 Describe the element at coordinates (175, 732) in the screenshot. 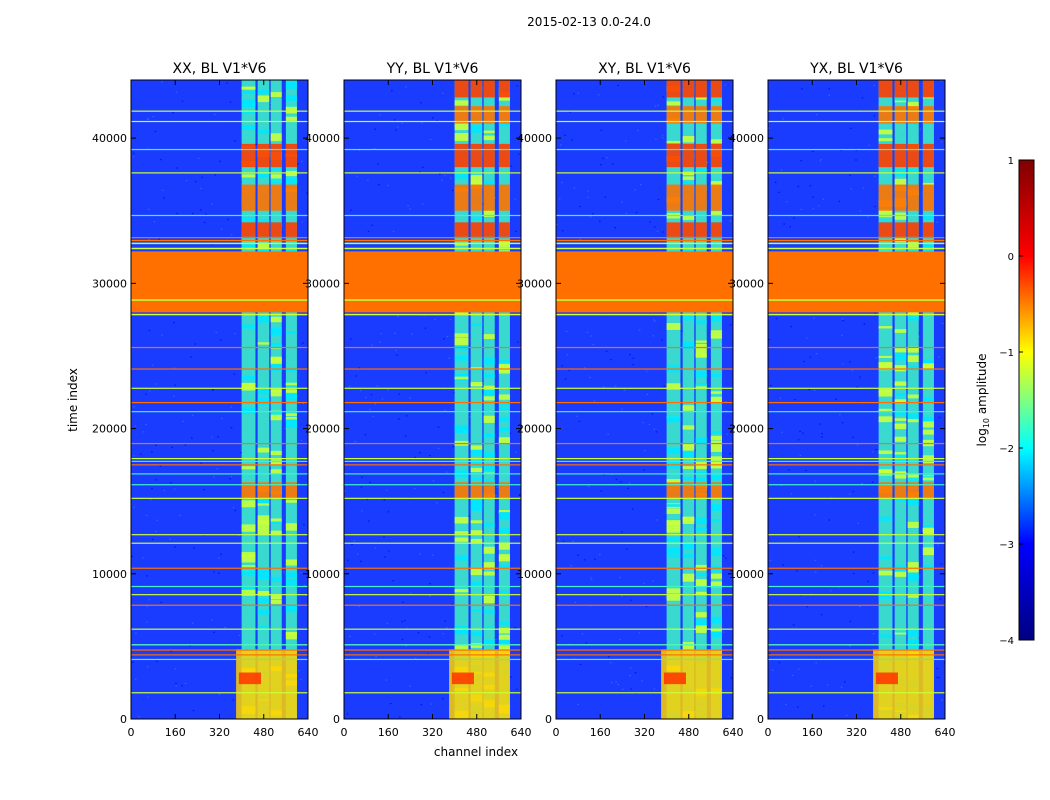

I see `x-tick-label: 160` at that location.